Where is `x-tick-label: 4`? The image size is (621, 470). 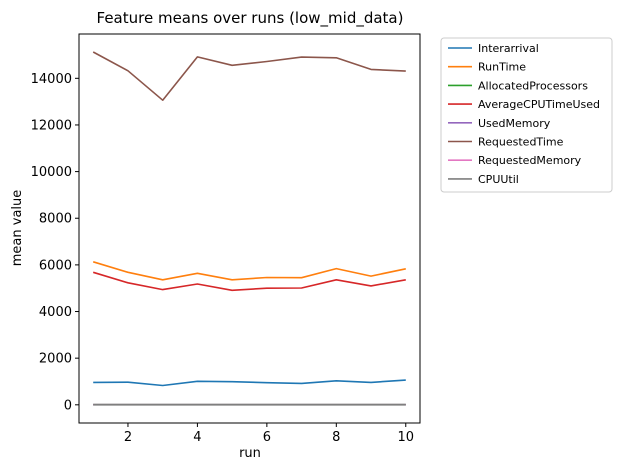 x-tick-label: 4 is located at coordinates (197, 437).